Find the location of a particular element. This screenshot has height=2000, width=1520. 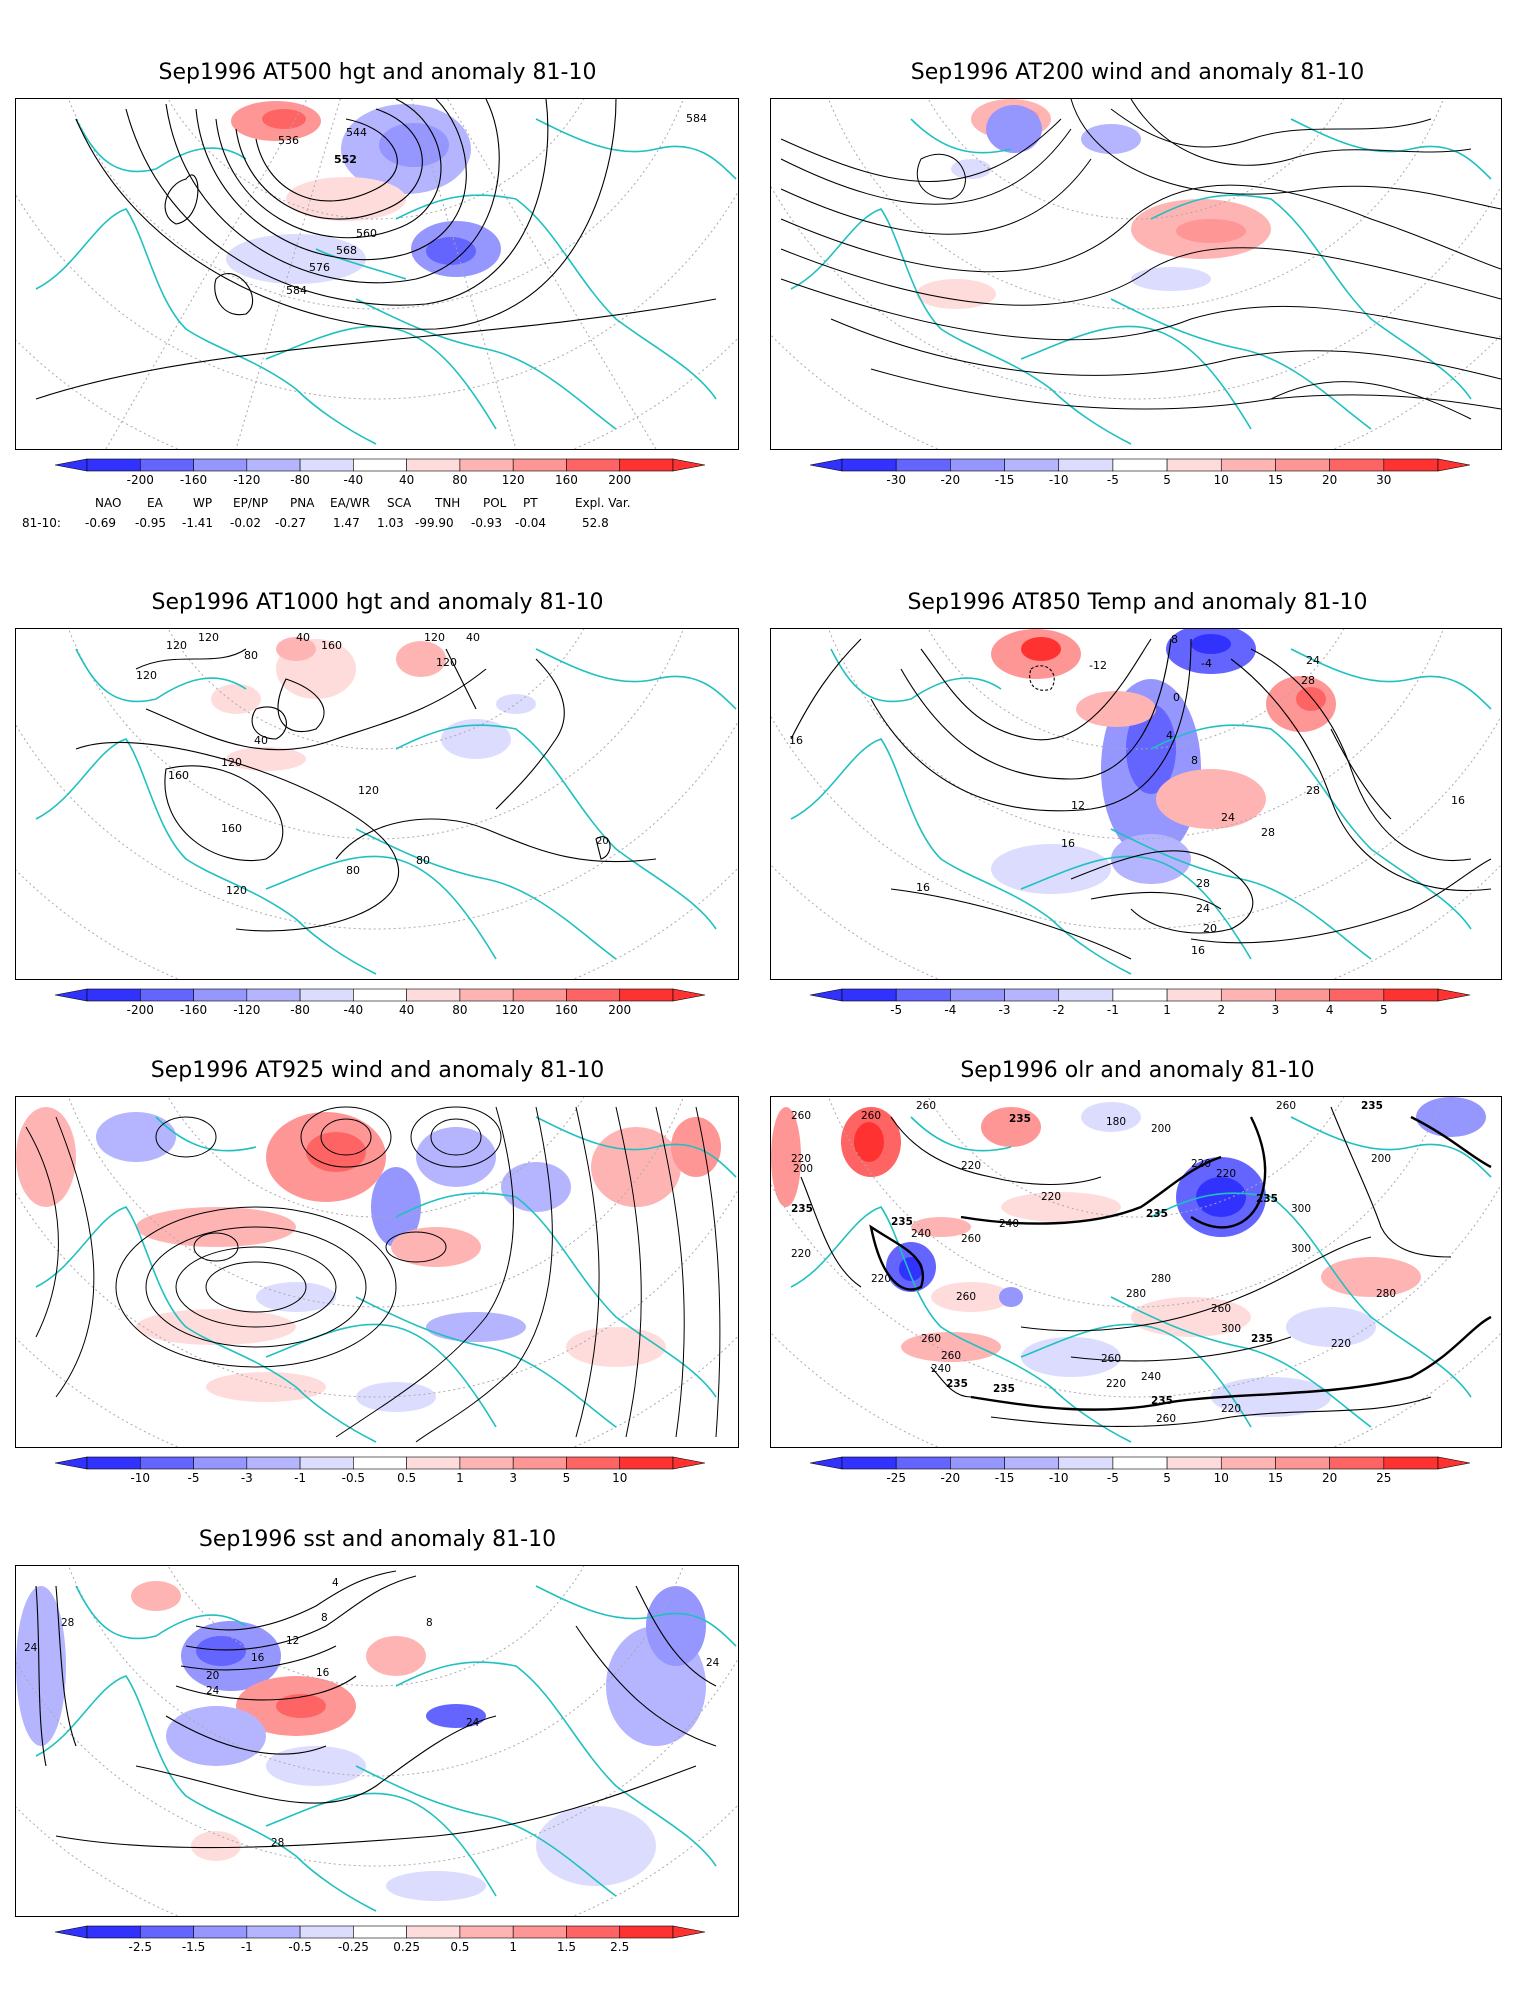

index-value: -1.41 is located at coordinates (198, 523).